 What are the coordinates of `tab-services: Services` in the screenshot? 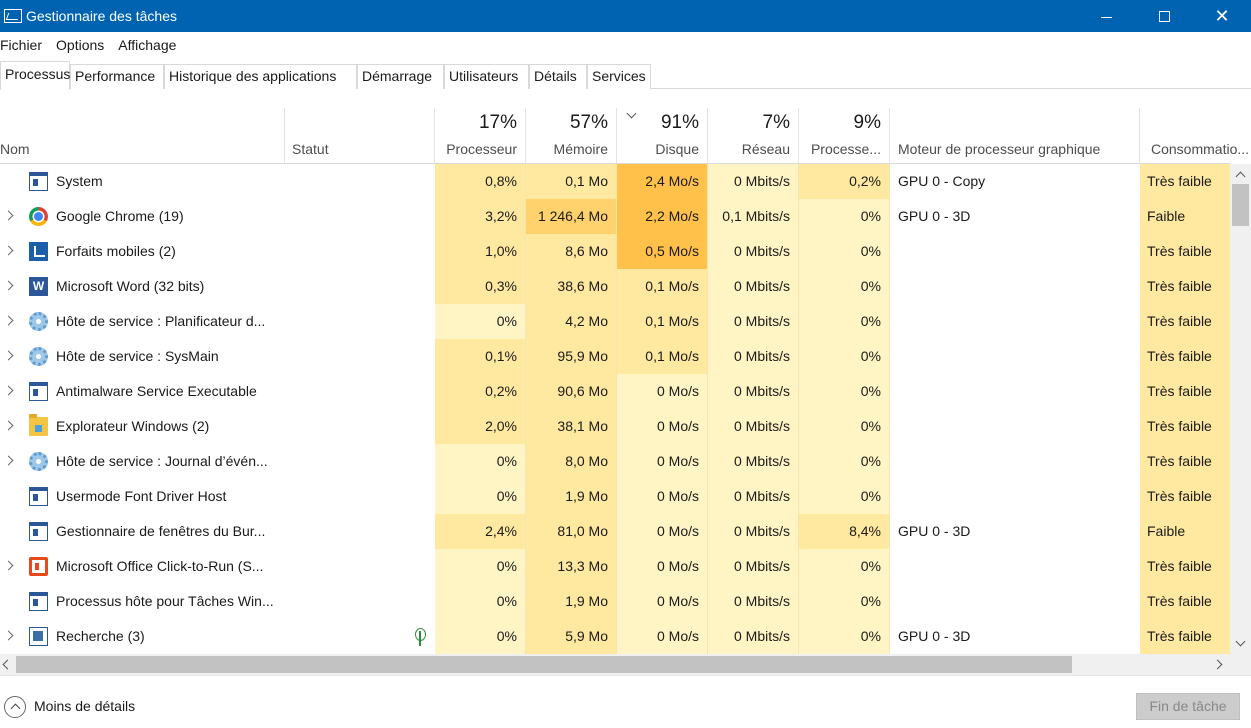 It's located at (619, 76).